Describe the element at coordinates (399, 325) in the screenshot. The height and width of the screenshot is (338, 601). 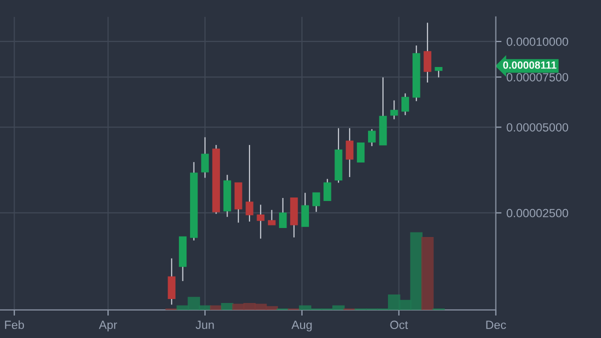
I see `x-tick-label: Oct` at that location.